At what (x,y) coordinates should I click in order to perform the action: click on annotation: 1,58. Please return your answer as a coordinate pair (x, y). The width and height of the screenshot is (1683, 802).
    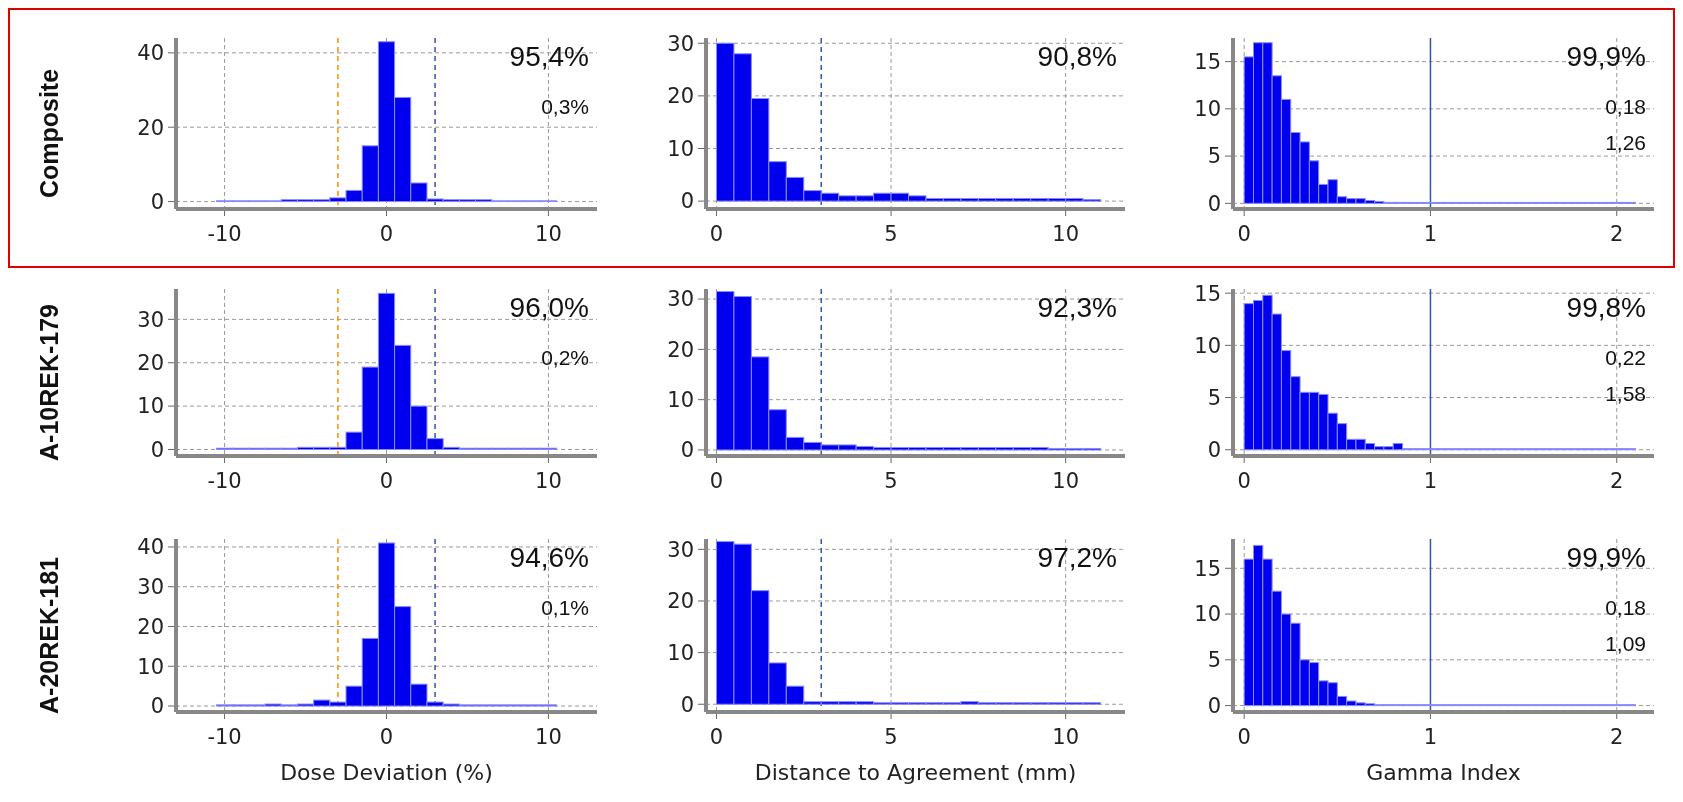
    Looking at the image, I should click on (1625, 393).